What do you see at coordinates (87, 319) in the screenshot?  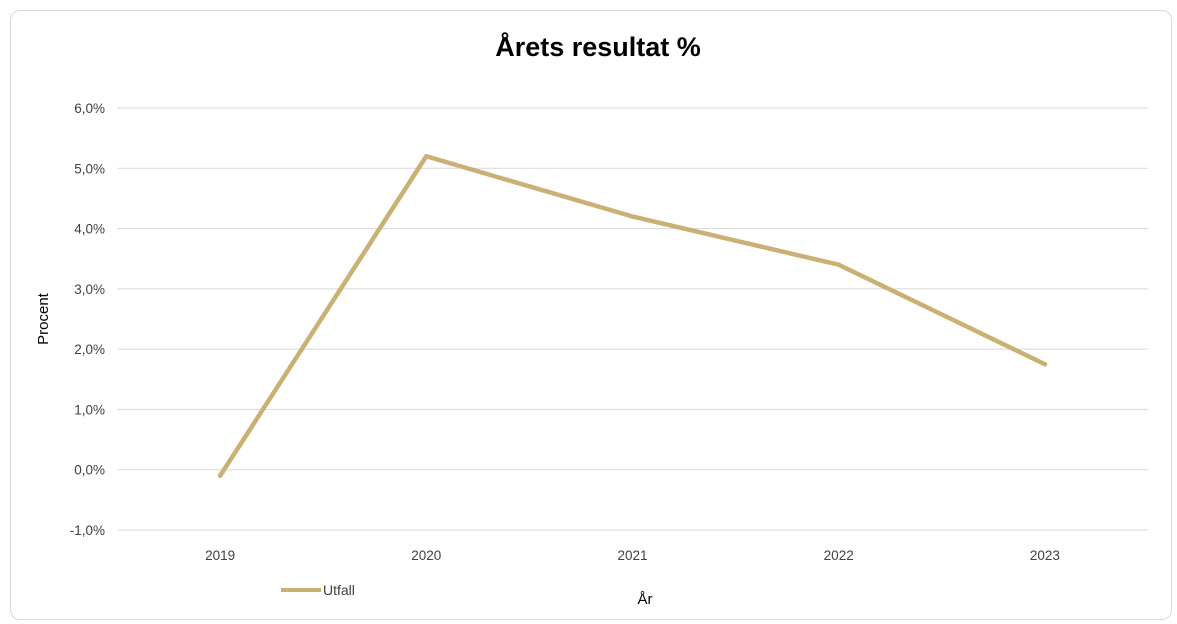 I see `y-axis-ticks: -1,0% 0,0% 1,0% 2,0% 3,0% 4,0% 5,0% 6,0%` at bounding box center [87, 319].